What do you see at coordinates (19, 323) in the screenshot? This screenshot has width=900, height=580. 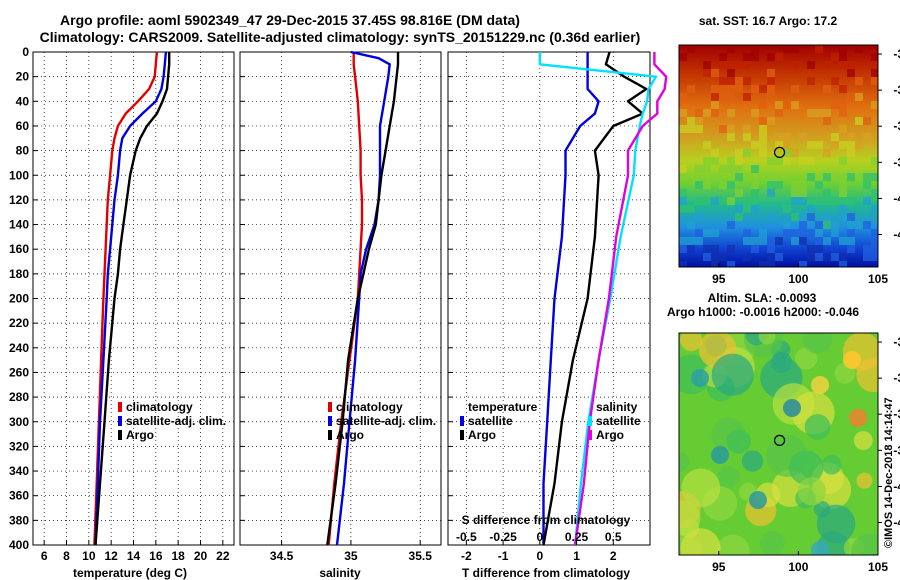 I see `depth-tick-label: 220` at bounding box center [19, 323].